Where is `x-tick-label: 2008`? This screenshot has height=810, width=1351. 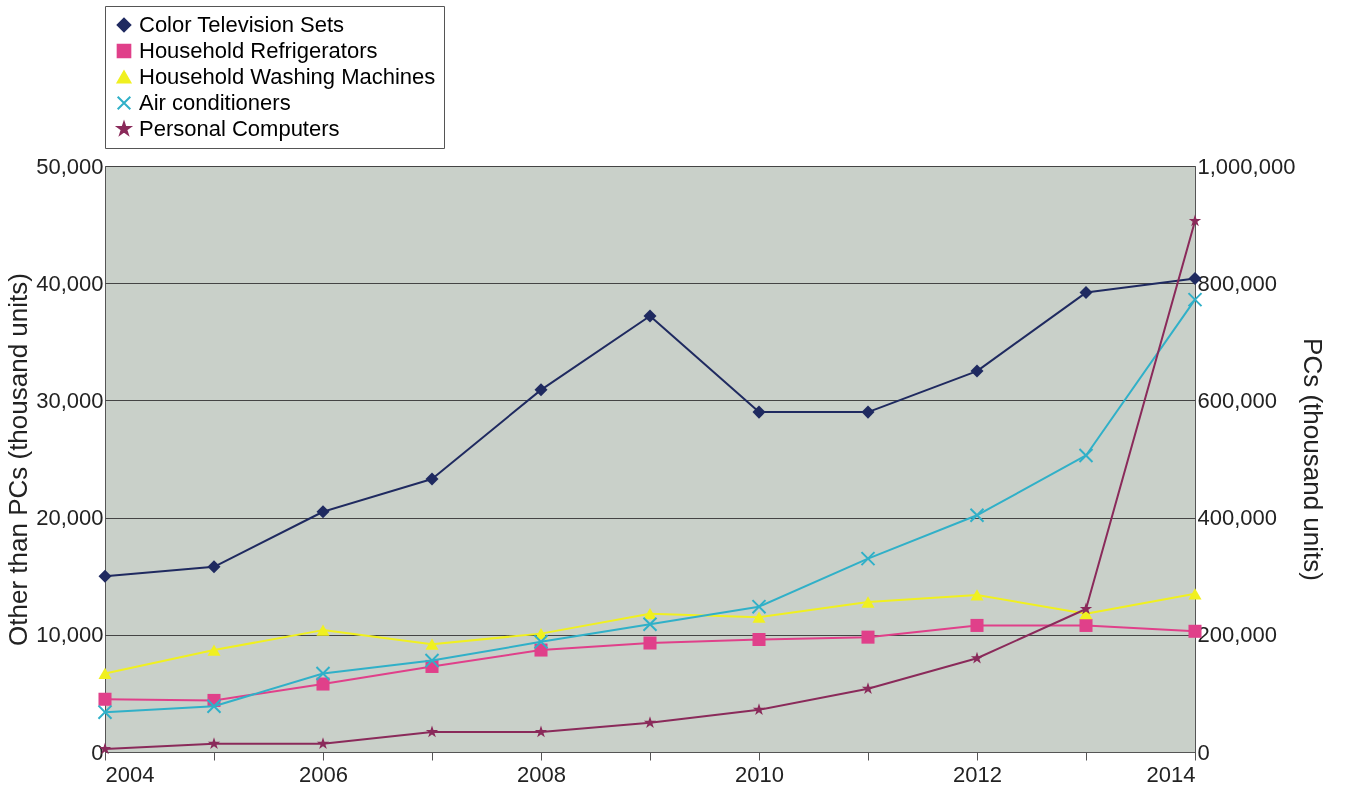 x-tick-label: 2008 is located at coordinates (541, 774).